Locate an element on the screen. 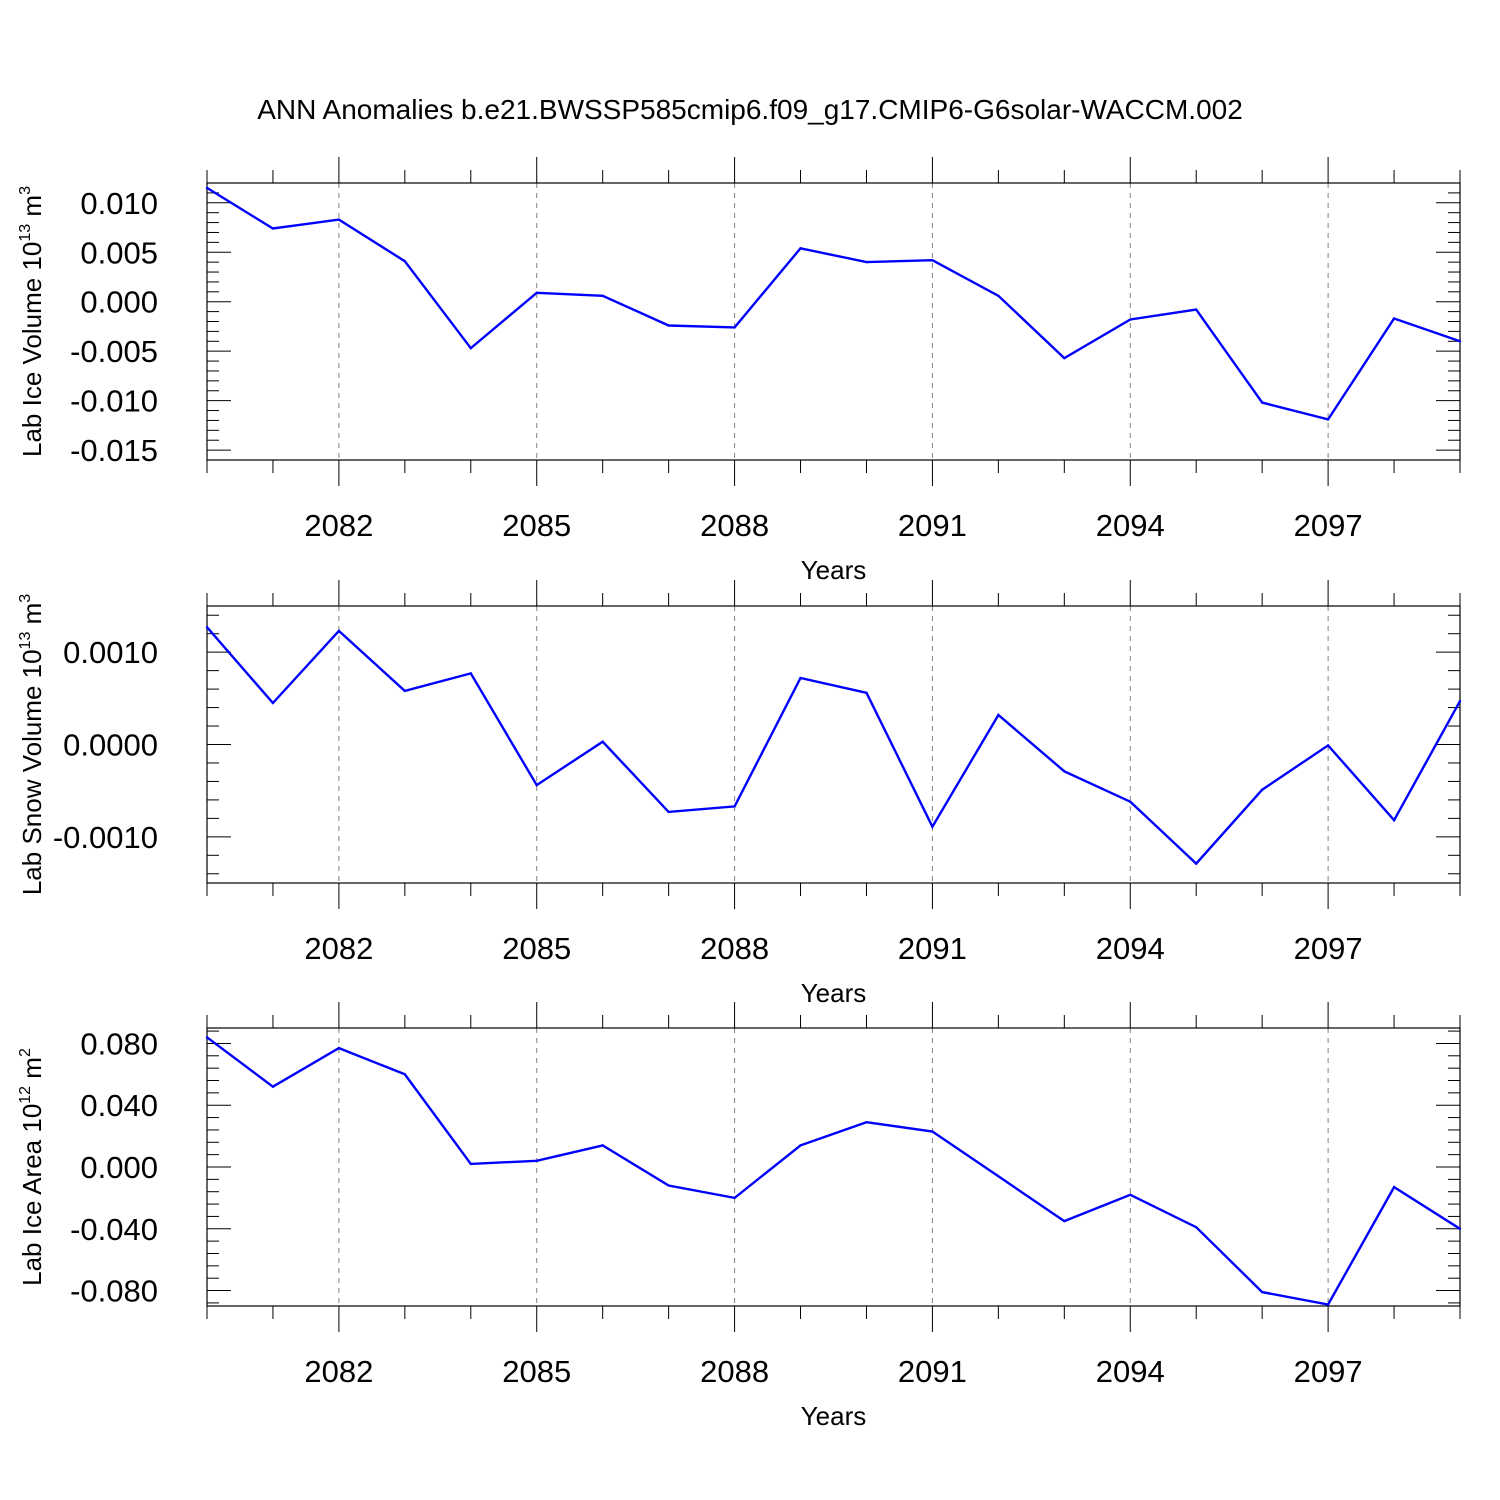 The image size is (1500, 1500). y-tick-label-0.005: 0.005 is located at coordinates (119, 252).